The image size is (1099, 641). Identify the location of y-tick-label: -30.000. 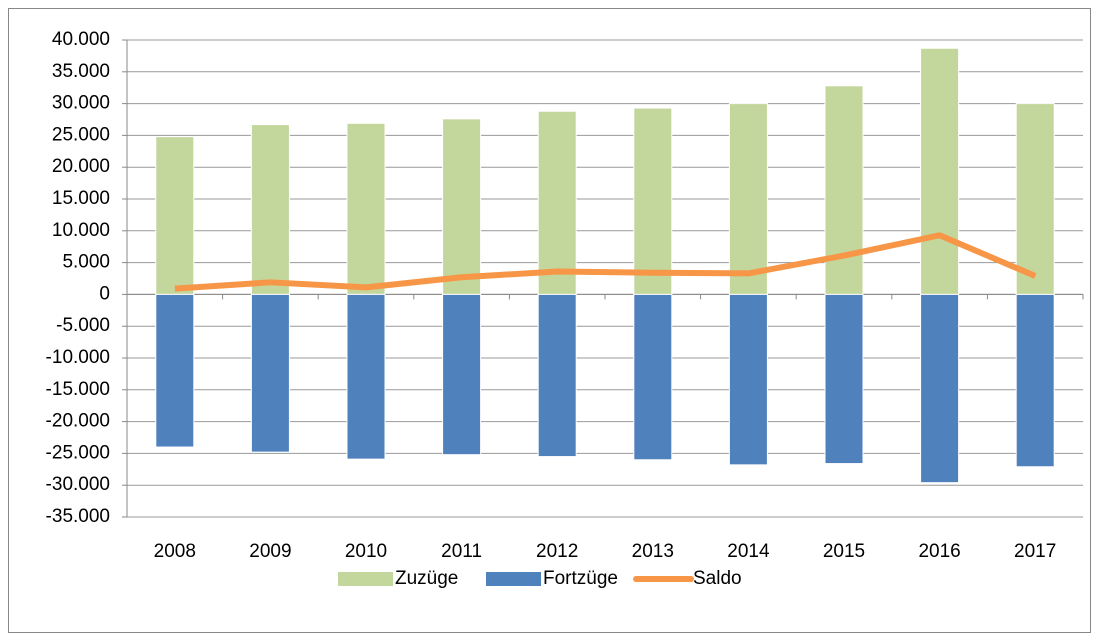
(78, 484).